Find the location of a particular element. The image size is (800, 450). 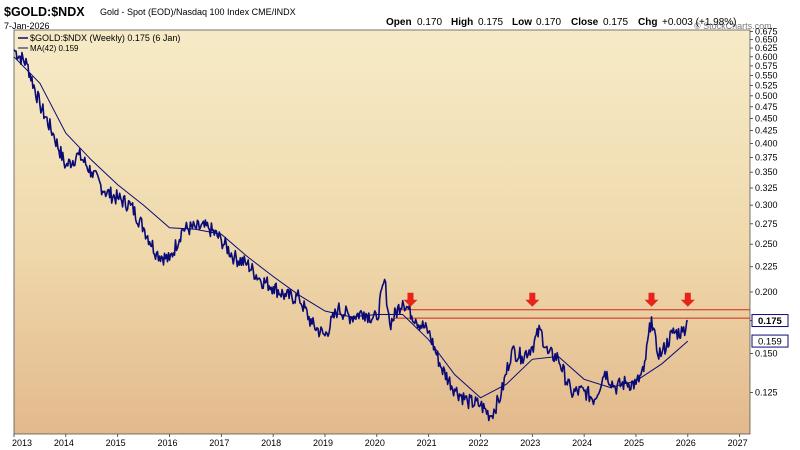

x-tick-label: 2023 is located at coordinates (530, 443).